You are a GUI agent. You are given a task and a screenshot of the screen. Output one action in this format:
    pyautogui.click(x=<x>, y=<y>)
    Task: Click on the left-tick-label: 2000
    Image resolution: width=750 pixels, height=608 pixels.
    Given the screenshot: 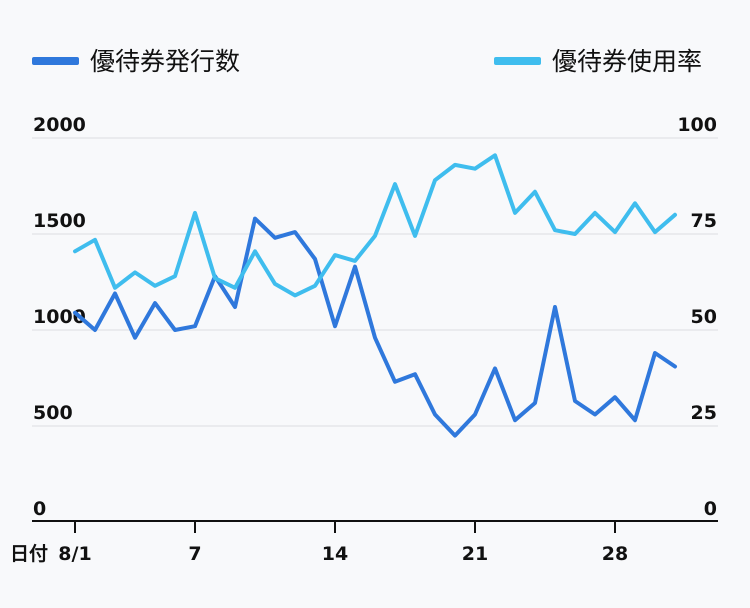 What is the action you would take?
    pyautogui.click(x=59, y=125)
    